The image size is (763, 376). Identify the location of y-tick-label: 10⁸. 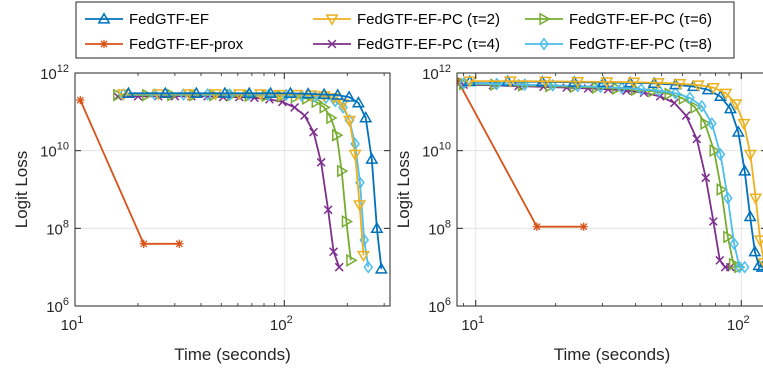
(439, 228).